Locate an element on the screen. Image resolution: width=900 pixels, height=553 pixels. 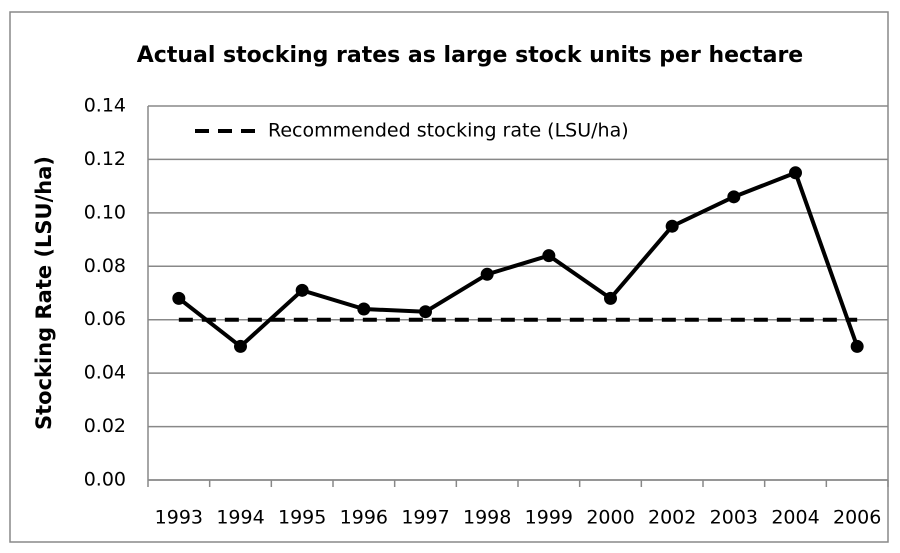
y-tick-label: 0.02 is located at coordinates (105, 426).